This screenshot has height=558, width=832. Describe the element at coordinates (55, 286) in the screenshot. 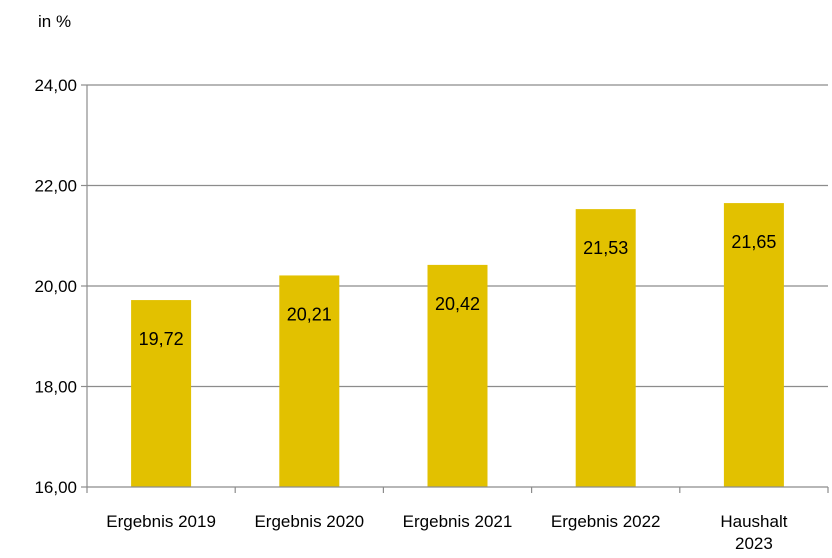

I see `y-tick-label: 20,00` at that location.